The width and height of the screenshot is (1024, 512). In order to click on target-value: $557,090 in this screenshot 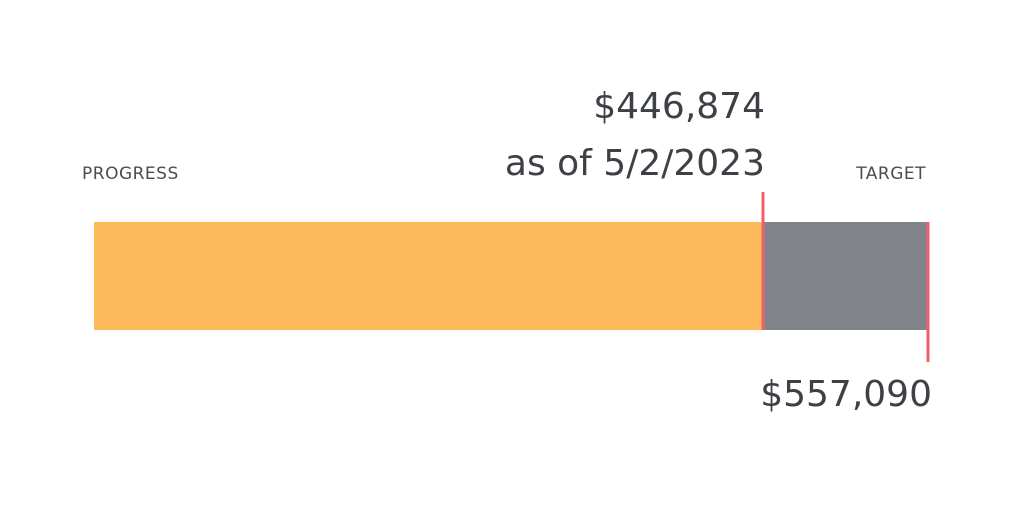, I will do `click(846, 394)`.